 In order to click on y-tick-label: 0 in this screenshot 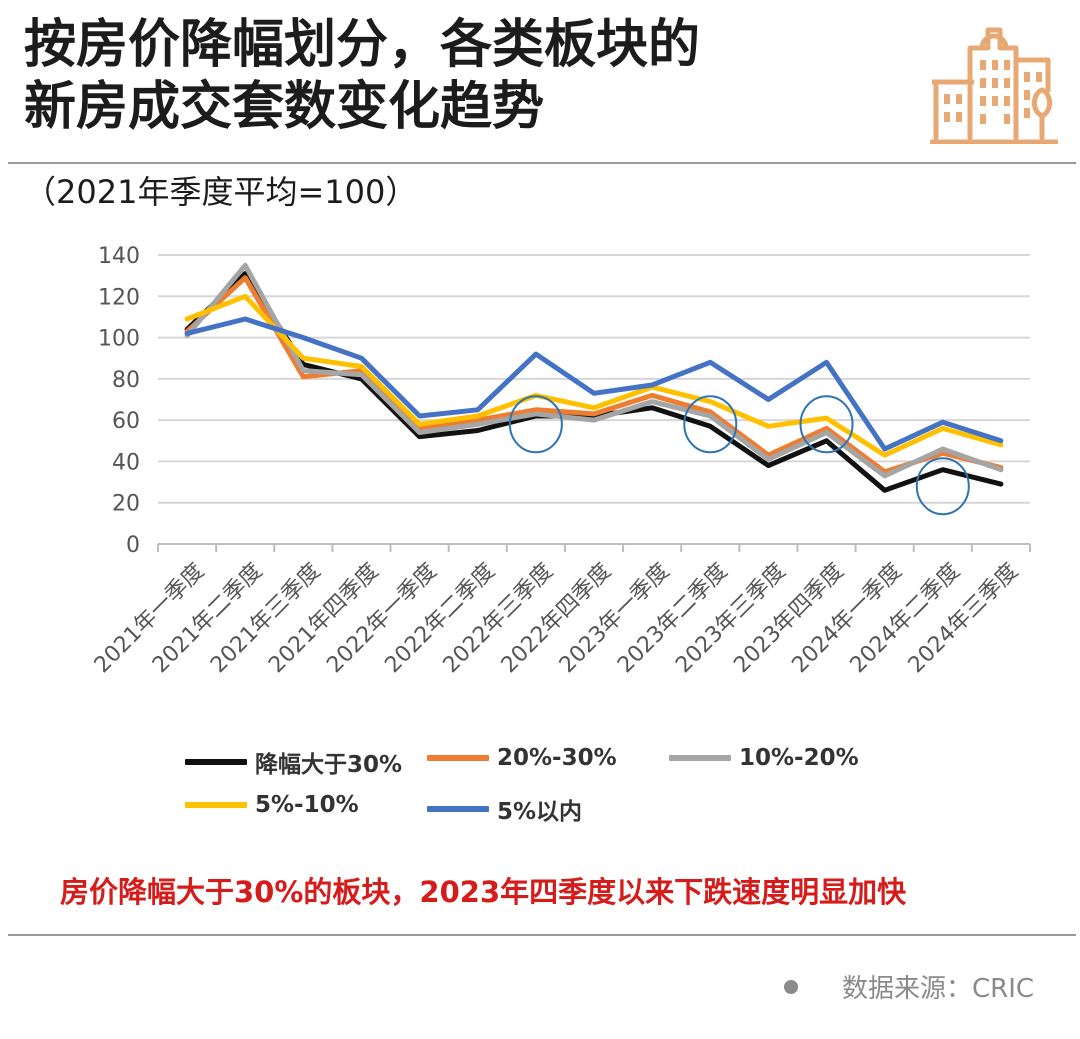, I will do `click(133, 545)`.